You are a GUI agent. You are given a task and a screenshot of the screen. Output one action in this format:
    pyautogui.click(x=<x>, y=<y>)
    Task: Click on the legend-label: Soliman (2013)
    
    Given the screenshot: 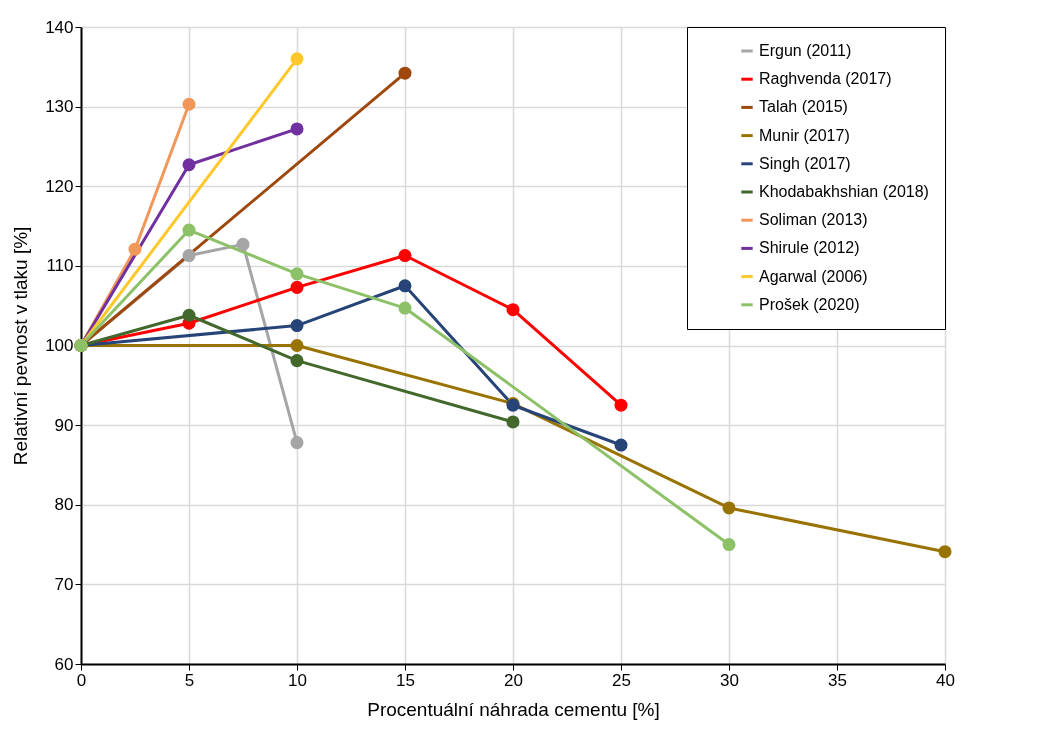 What is the action you would take?
    pyautogui.click(x=813, y=220)
    